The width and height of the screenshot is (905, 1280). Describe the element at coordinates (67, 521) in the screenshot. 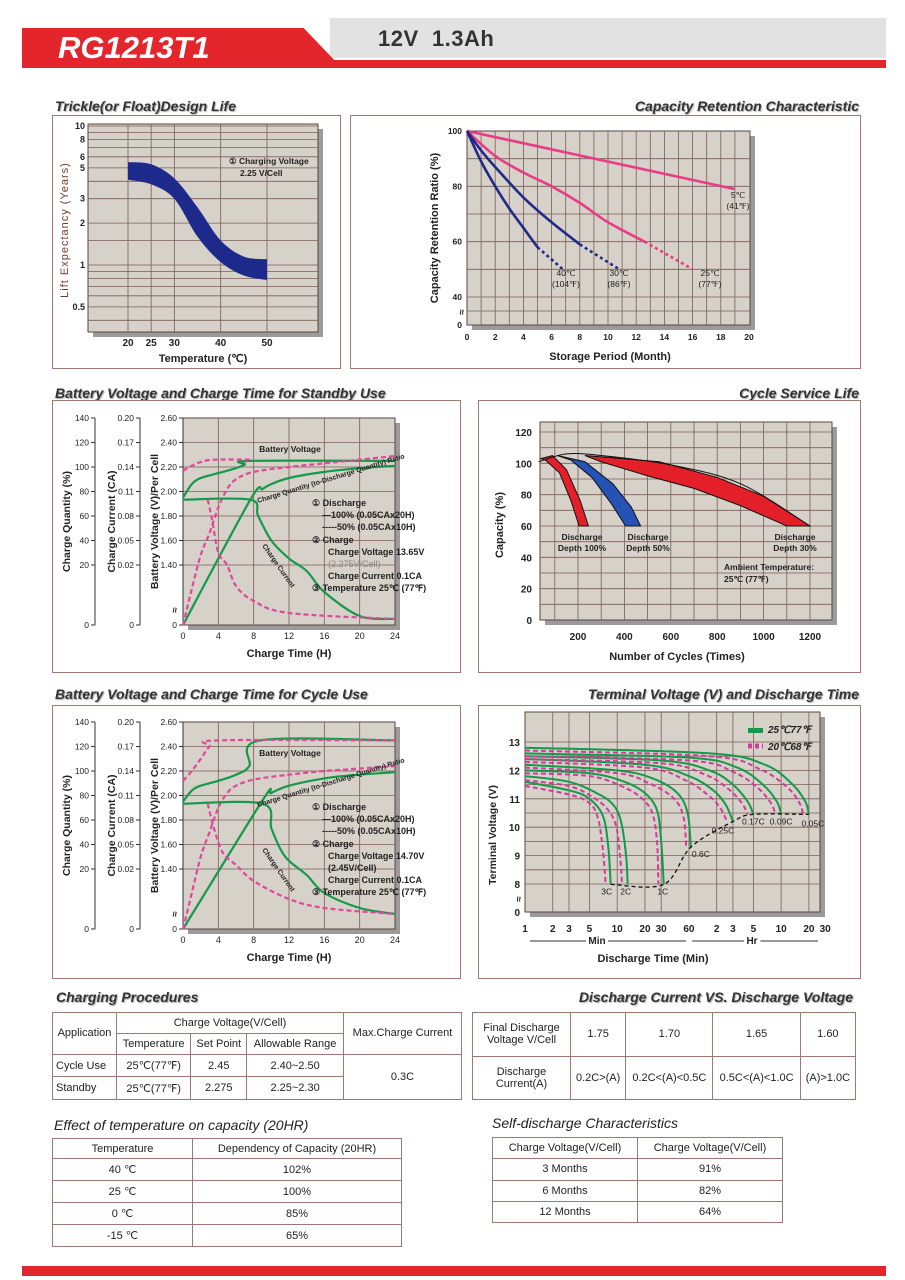

I see `y-axis-label: Charge Quantity (%)` at that location.